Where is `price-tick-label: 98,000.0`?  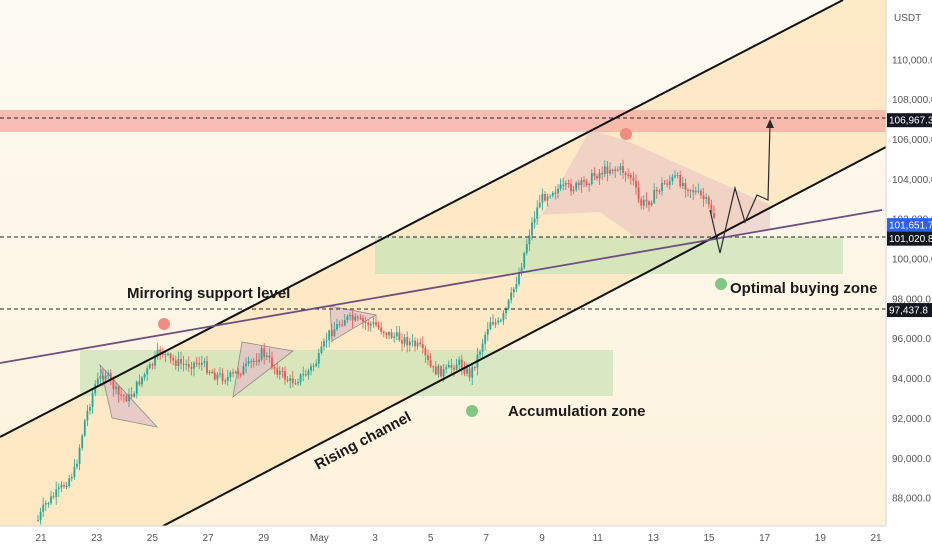 price-tick-label: 98,000.0 is located at coordinates (911, 299).